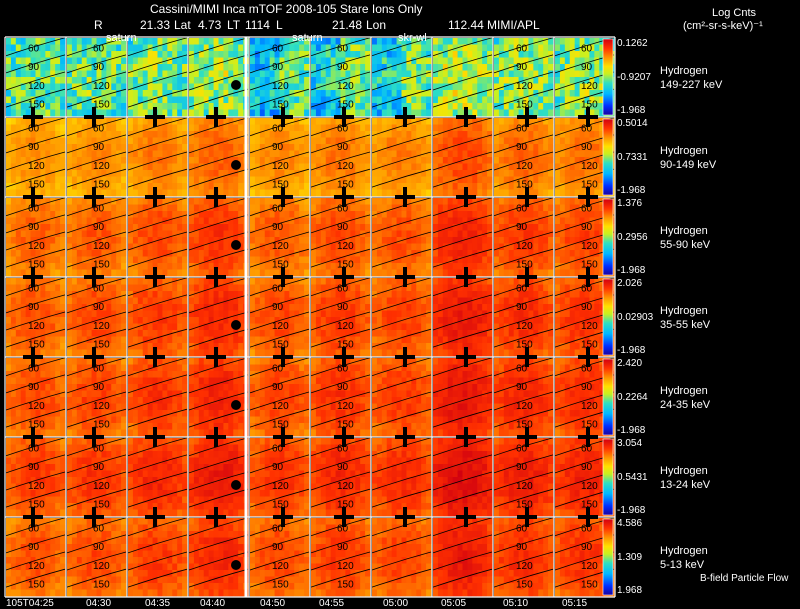 Image resolution: width=800 pixels, height=609 pixels. What do you see at coordinates (236, 325) in the screenshot?
I see `saturn-marks` at bounding box center [236, 325].